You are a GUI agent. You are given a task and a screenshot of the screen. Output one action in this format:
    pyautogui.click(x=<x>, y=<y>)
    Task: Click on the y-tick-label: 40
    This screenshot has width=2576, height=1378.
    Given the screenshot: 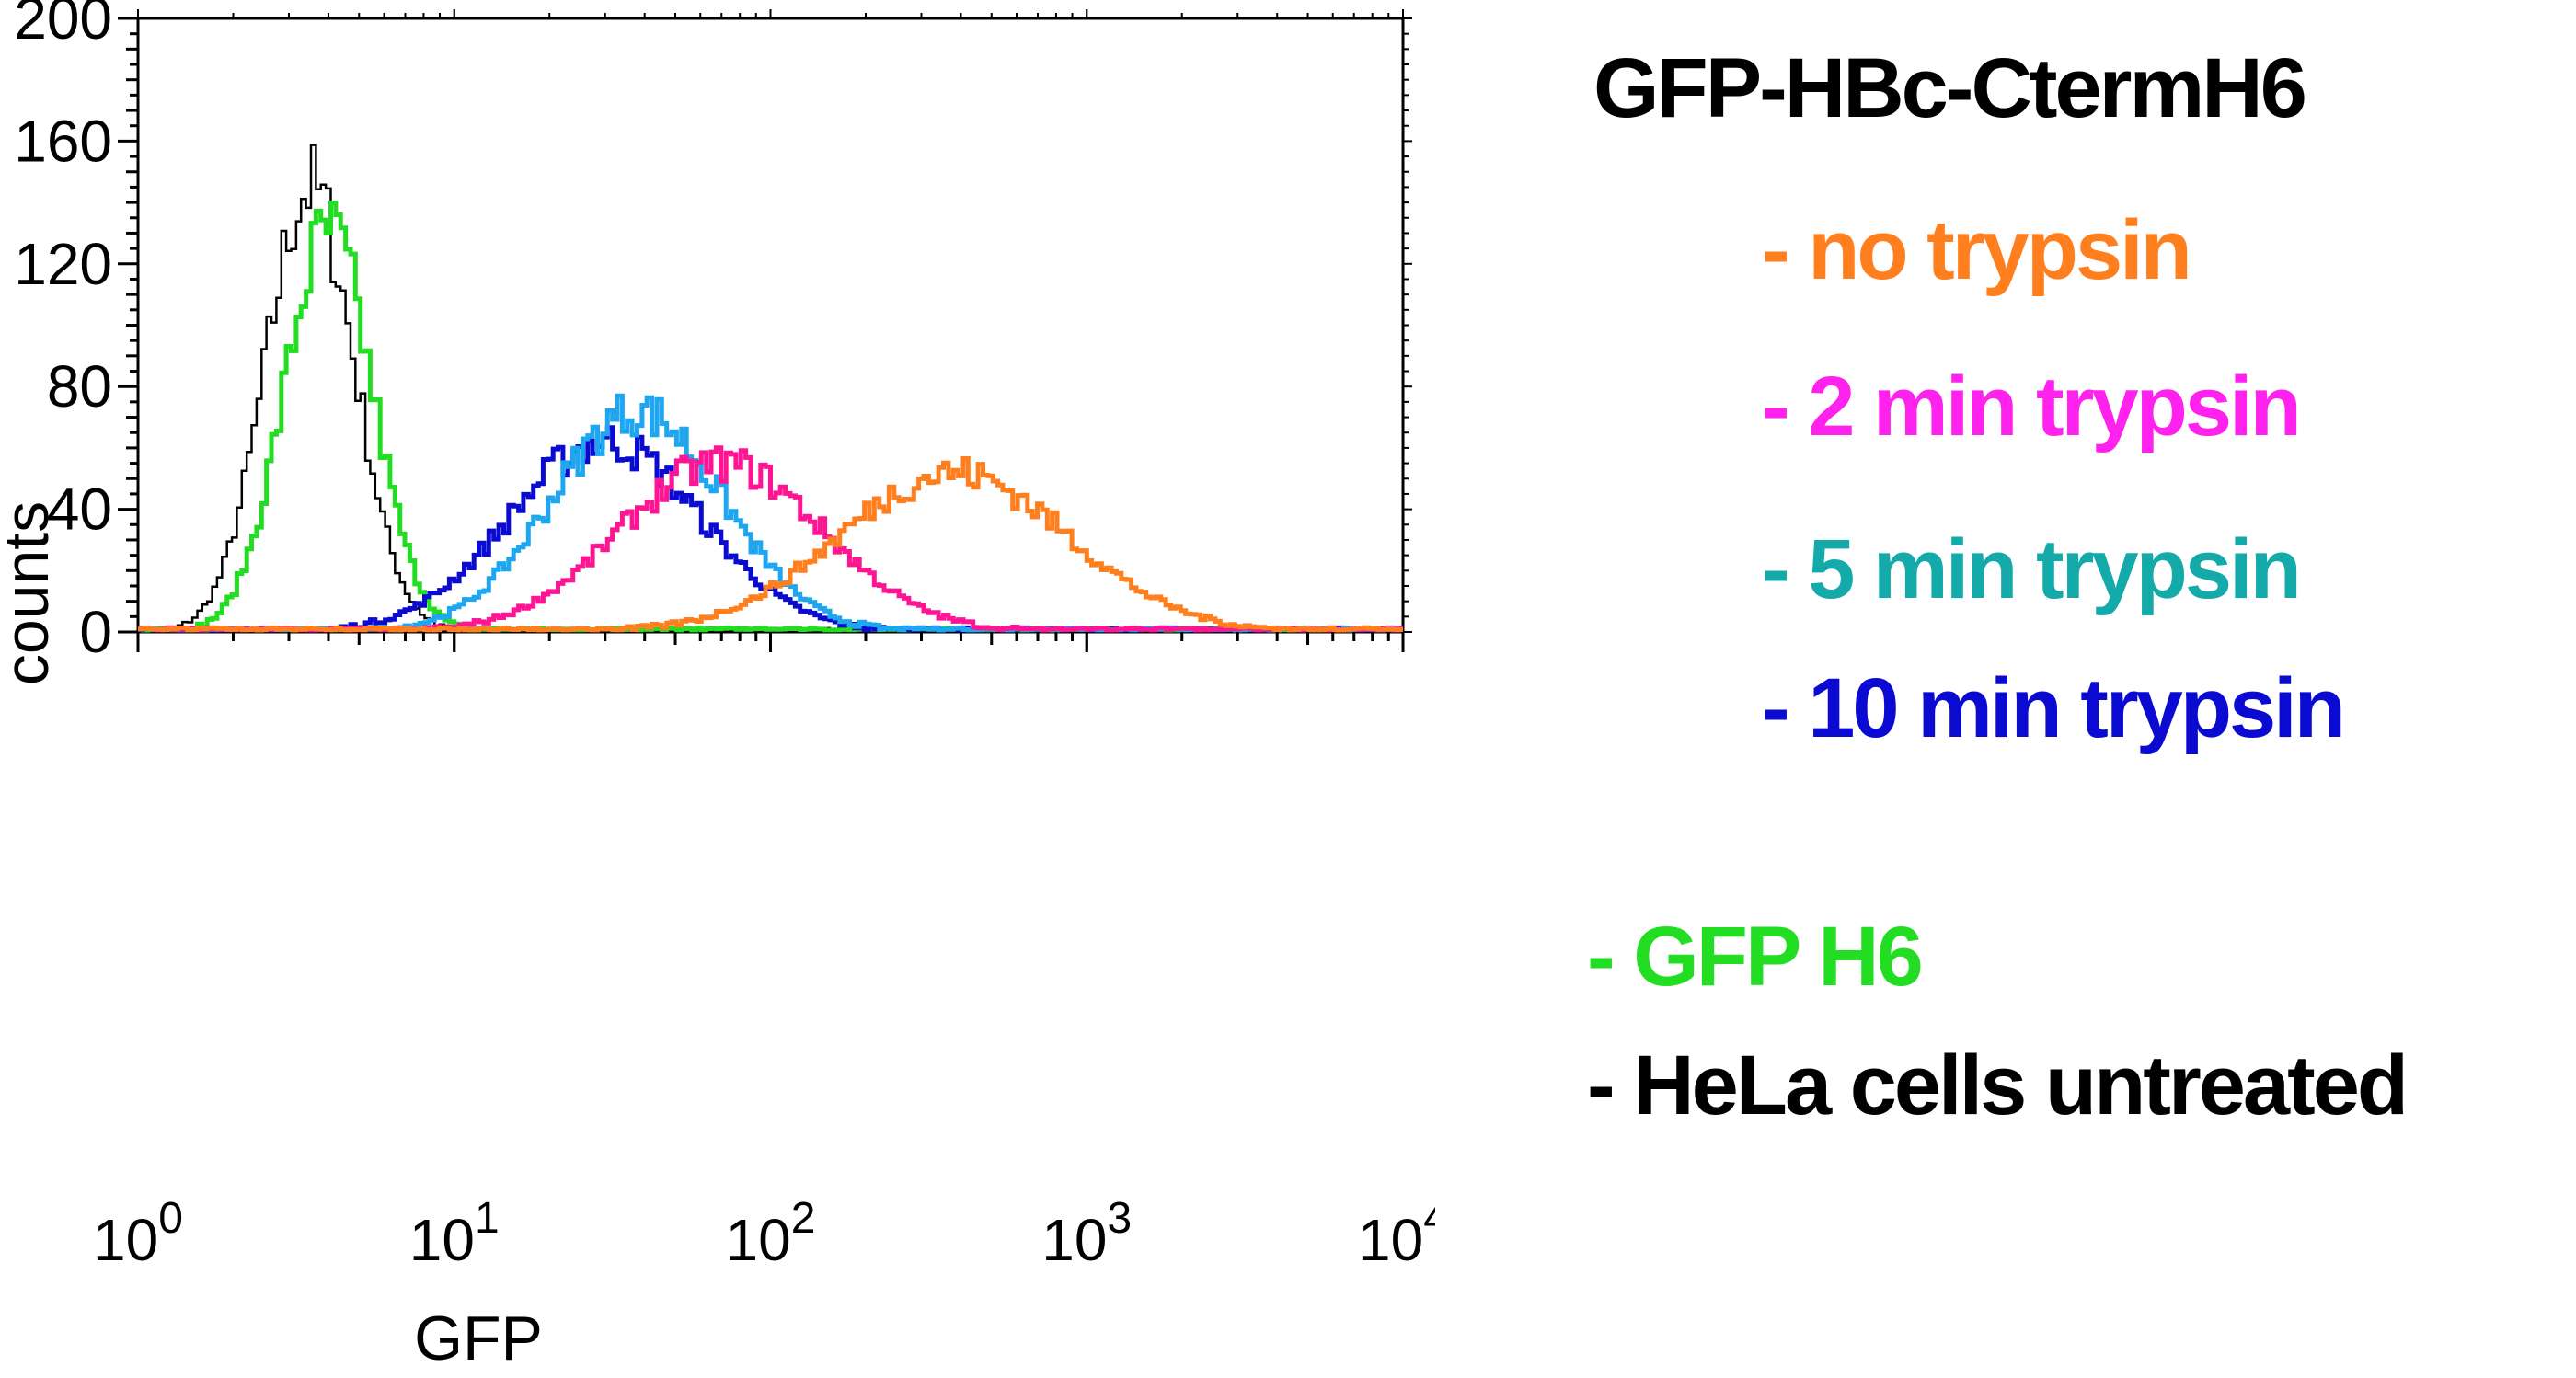 What is the action you would take?
    pyautogui.click(x=79, y=510)
    